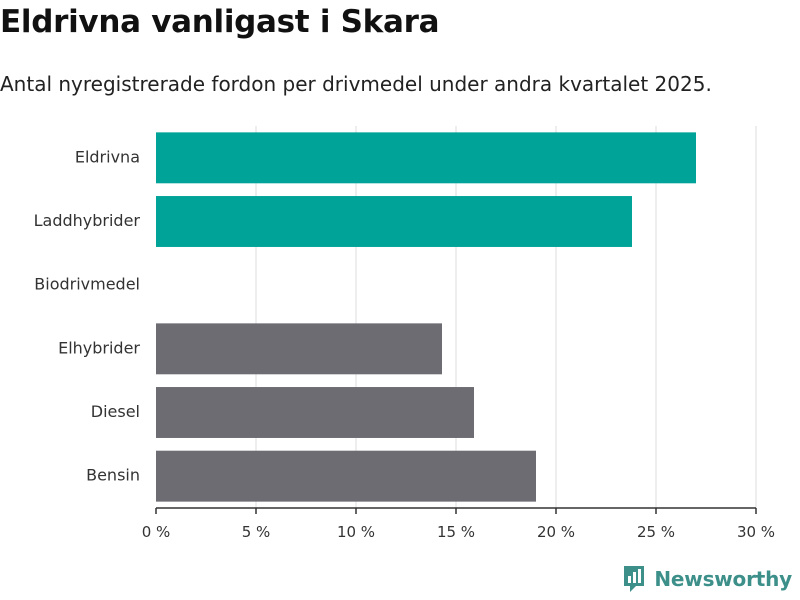  Describe the element at coordinates (346, 476) in the screenshot. I see `bar-bensin` at that location.